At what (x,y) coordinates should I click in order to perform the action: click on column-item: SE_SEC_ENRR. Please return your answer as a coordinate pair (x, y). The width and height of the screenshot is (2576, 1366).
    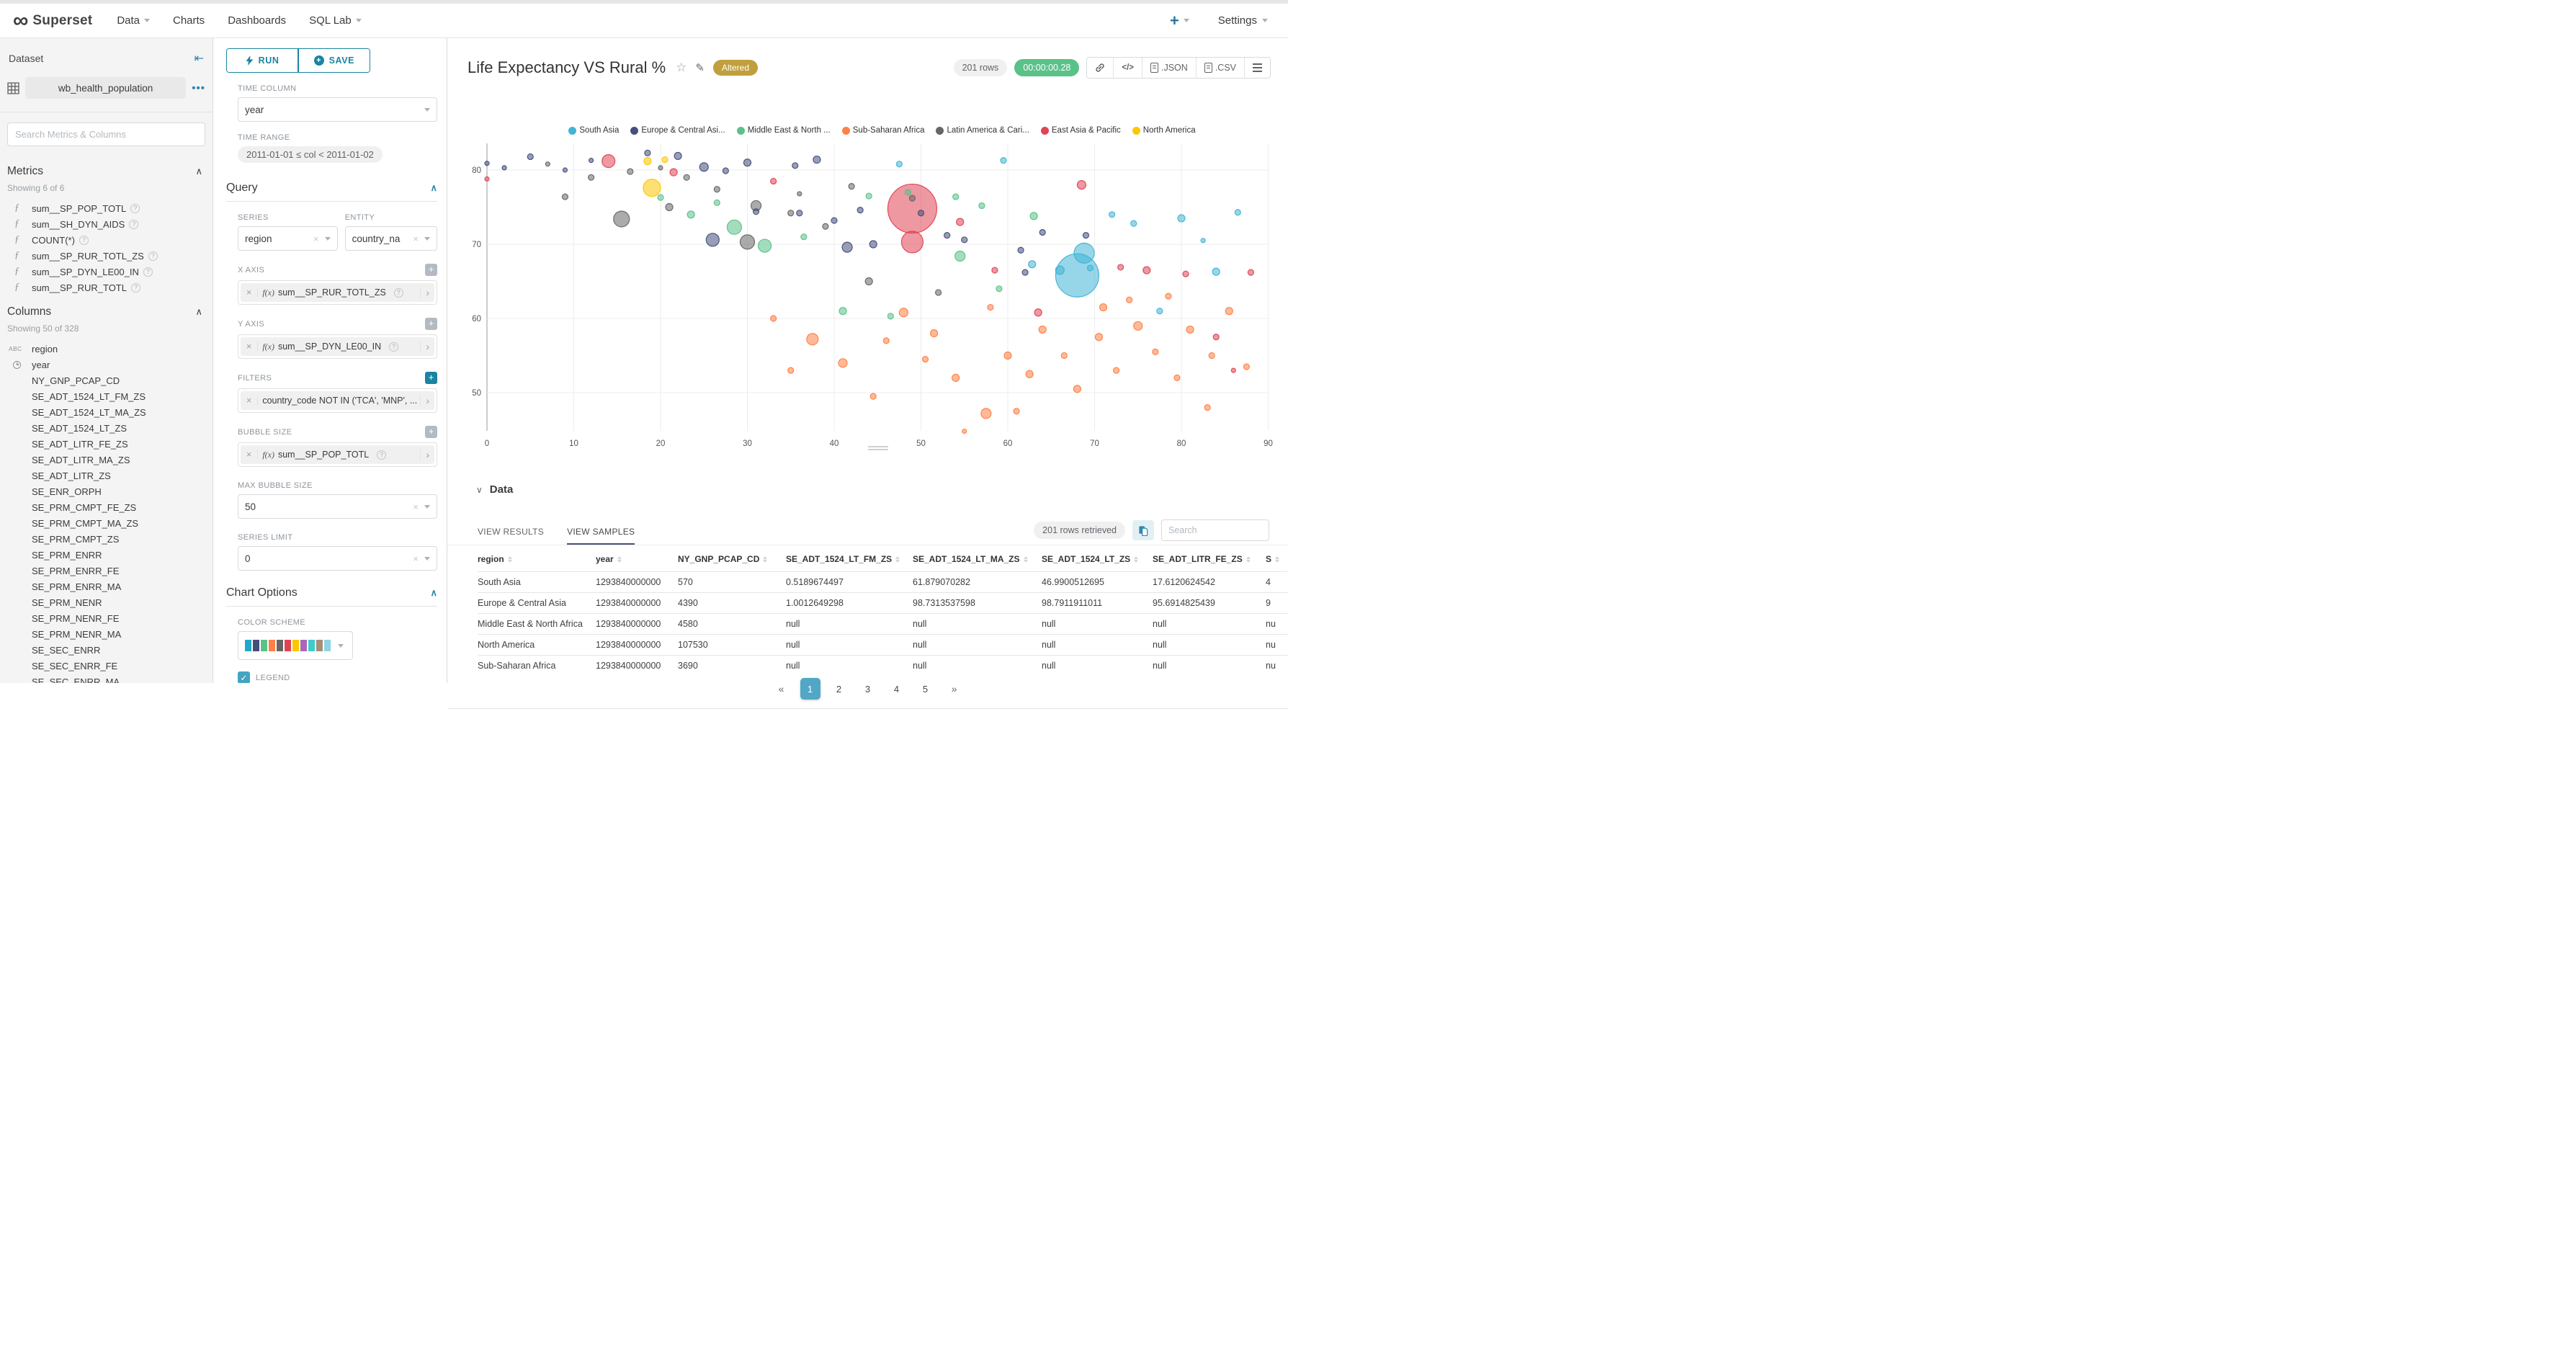
    Looking at the image, I should click on (66, 650).